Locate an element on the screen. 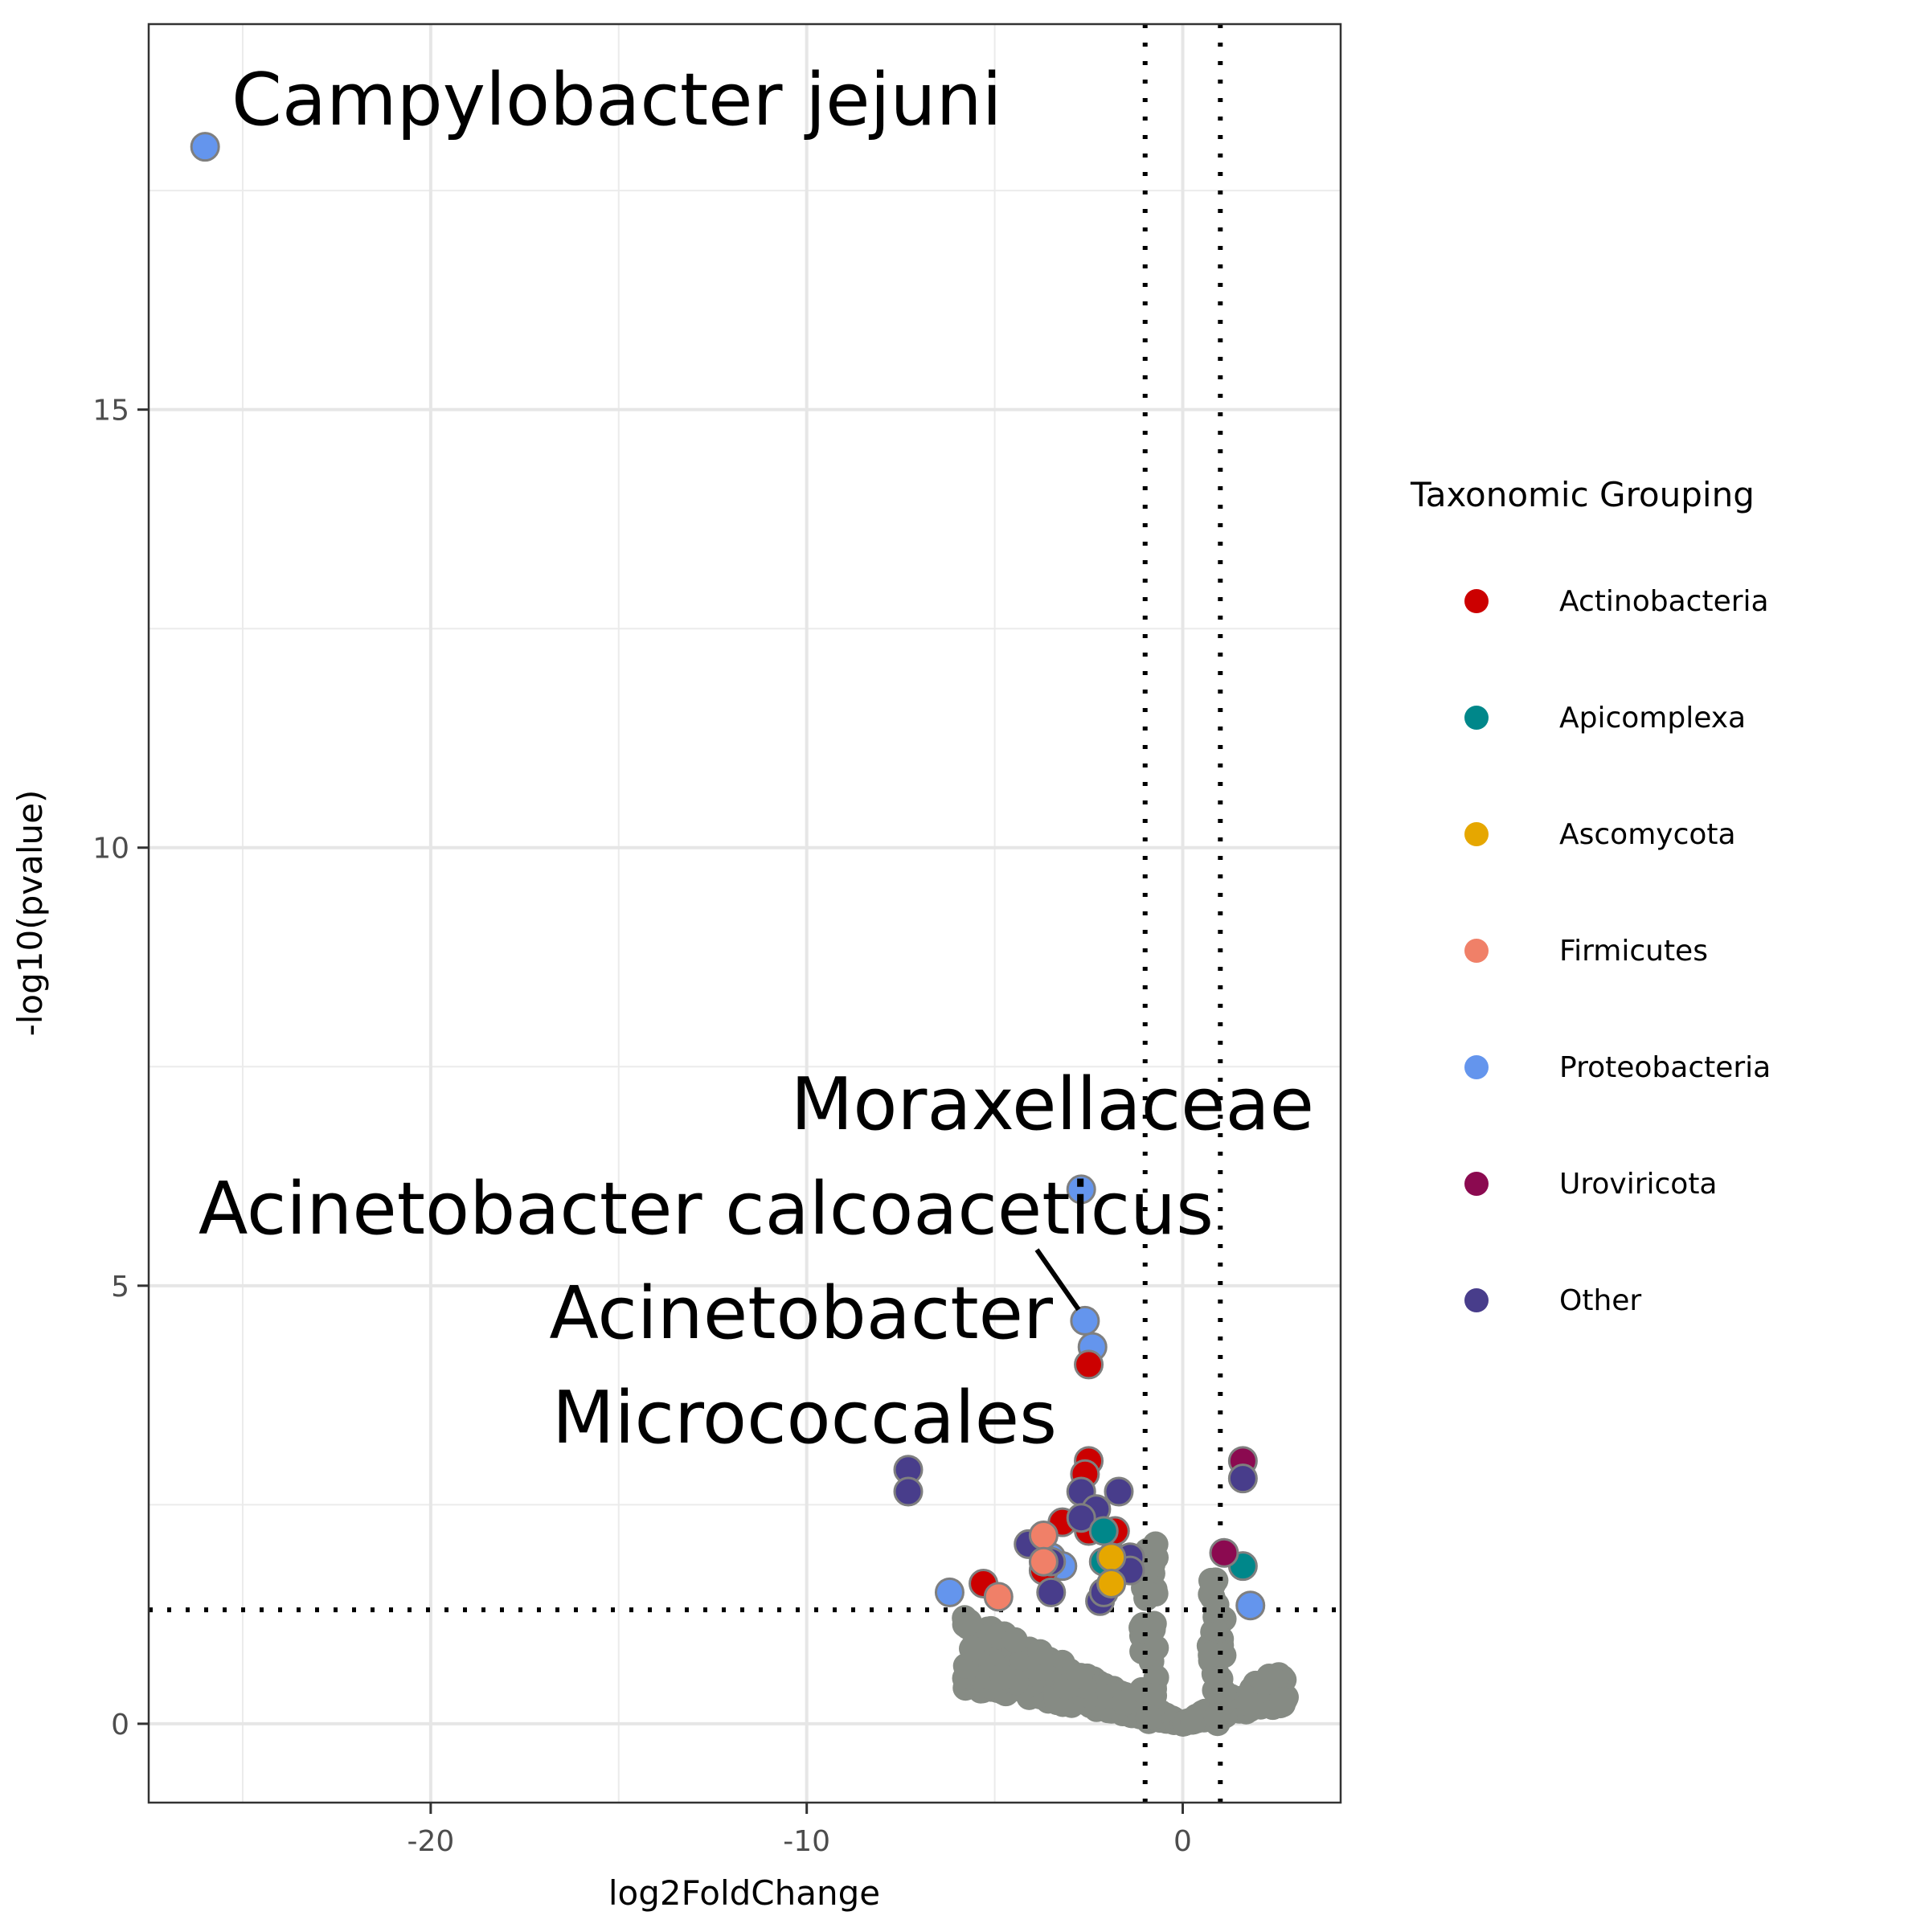  data-point-actinobacteria is located at coordinates (1089, 1364).